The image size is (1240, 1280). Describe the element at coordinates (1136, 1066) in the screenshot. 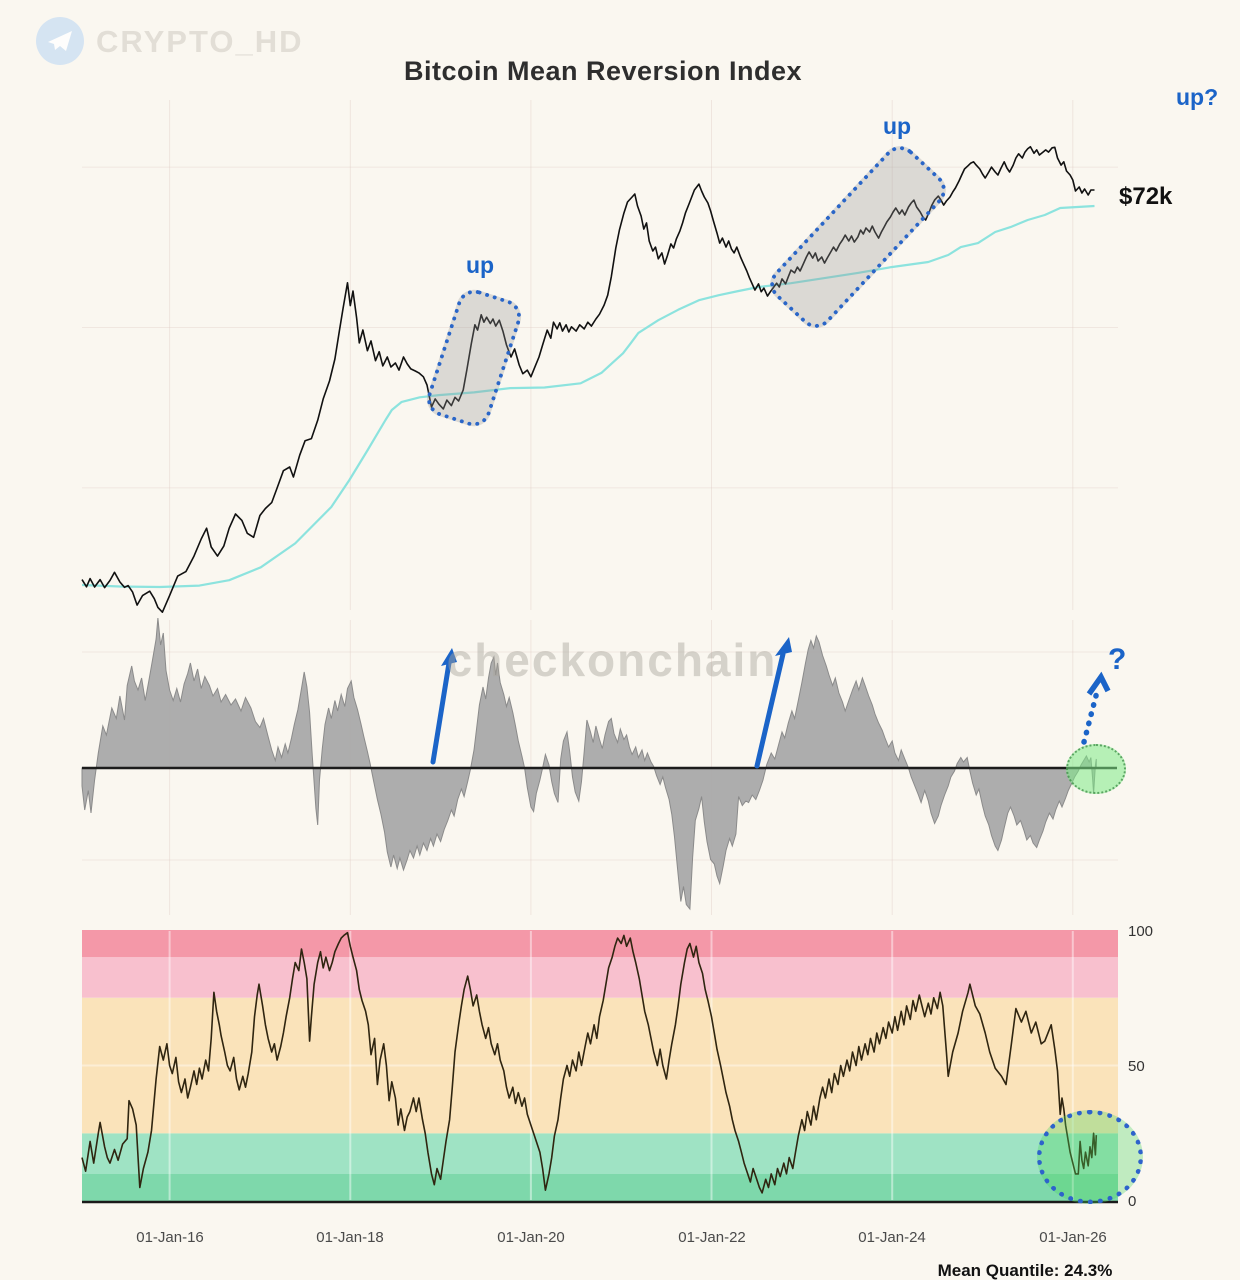

I see `ytick-50: 50` at that location.